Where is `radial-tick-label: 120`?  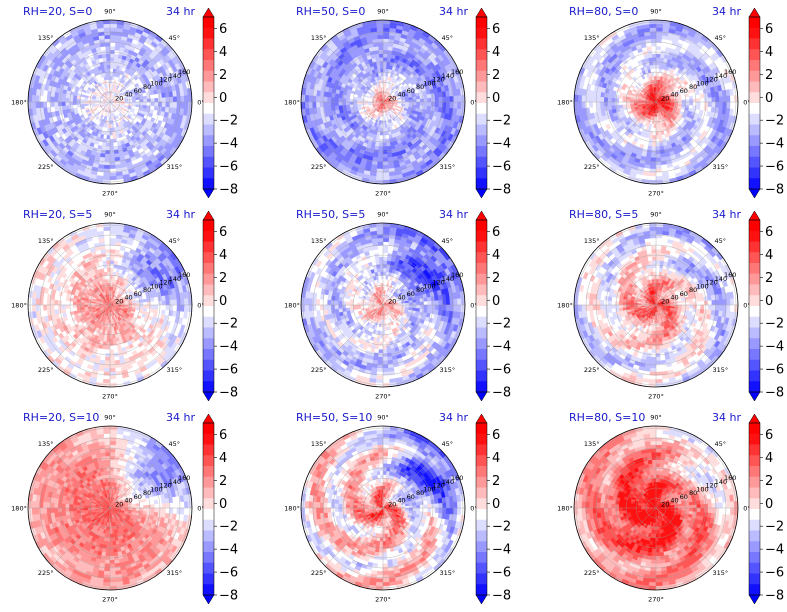 radial-tick-label: 120 is located at coordinates (165, 80).